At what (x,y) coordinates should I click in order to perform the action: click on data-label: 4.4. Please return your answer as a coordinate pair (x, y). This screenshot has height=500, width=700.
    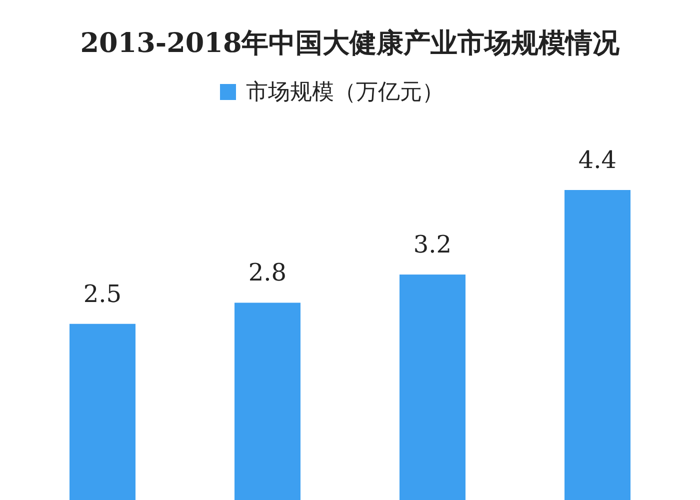
    Looking at the image, I should click on (597, 160).